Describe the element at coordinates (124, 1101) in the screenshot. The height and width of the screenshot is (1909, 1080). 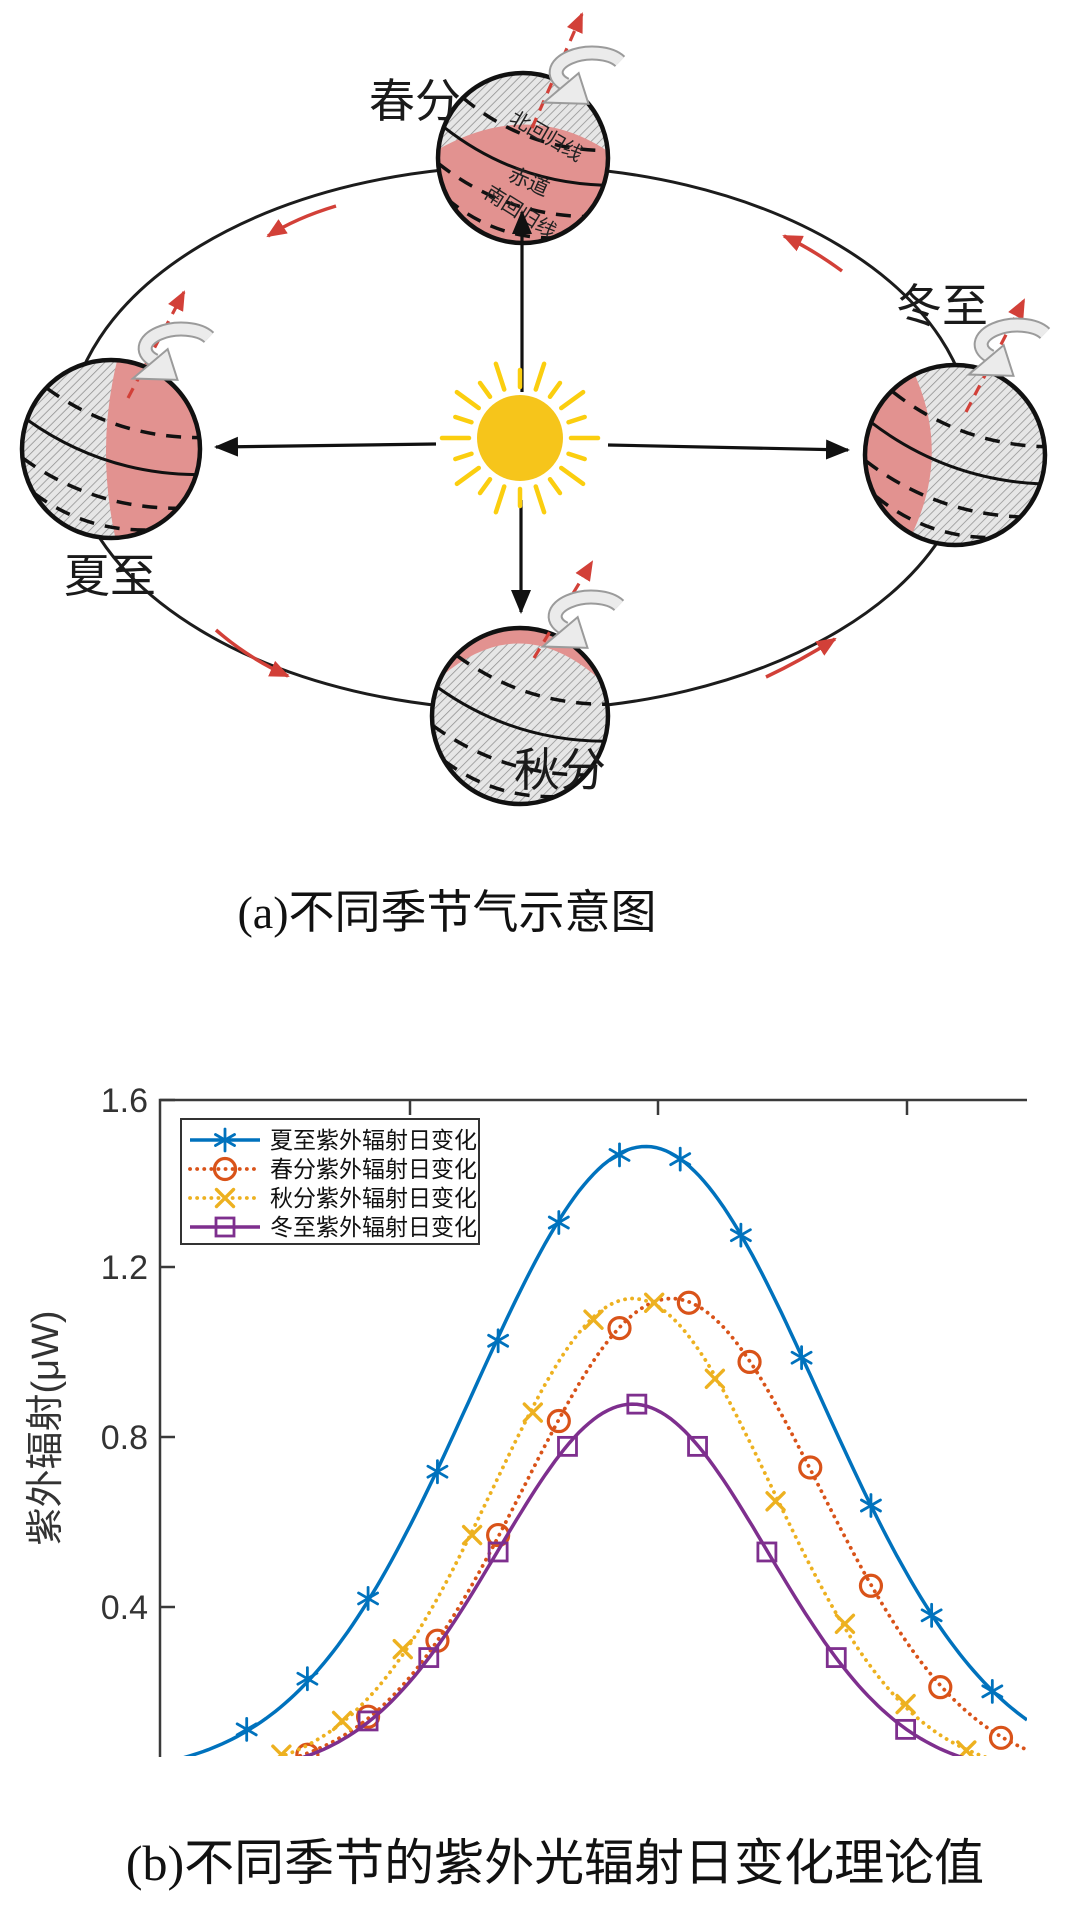
I see `ytick-1.6: 1.6` at that location.